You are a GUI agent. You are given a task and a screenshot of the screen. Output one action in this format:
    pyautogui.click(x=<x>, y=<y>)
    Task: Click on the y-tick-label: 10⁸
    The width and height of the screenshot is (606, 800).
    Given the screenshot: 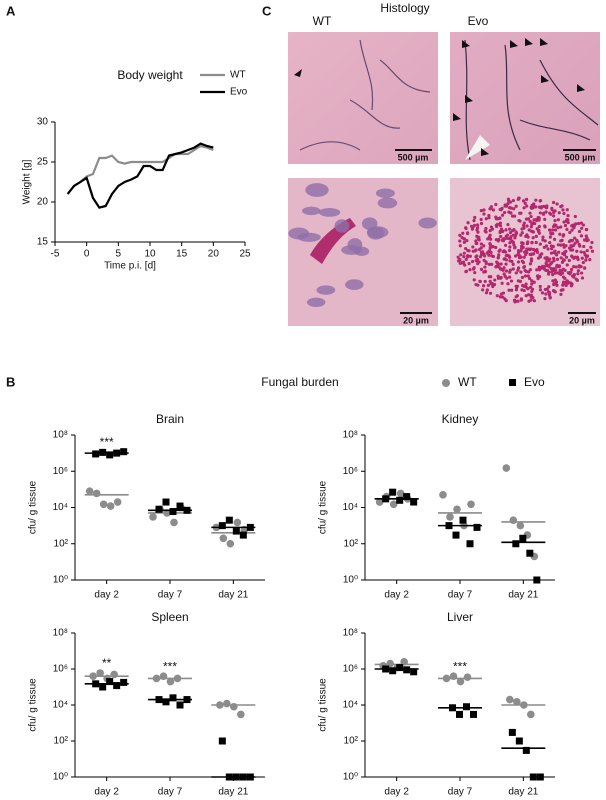 What is the action you would take?
    pyautogui.click(x=60, y=435)
    